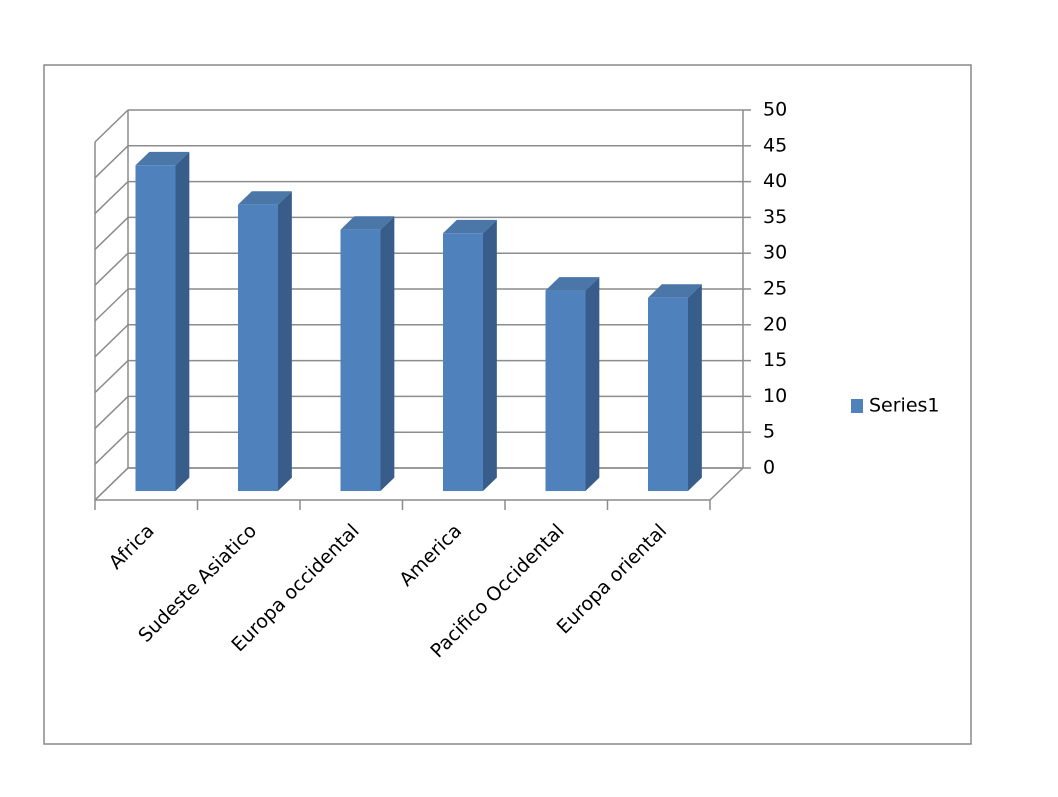 Image resolution: width=1058 pixels, height=797 pixels. I want to click on y-tick-label: 45, so click(775, 145).